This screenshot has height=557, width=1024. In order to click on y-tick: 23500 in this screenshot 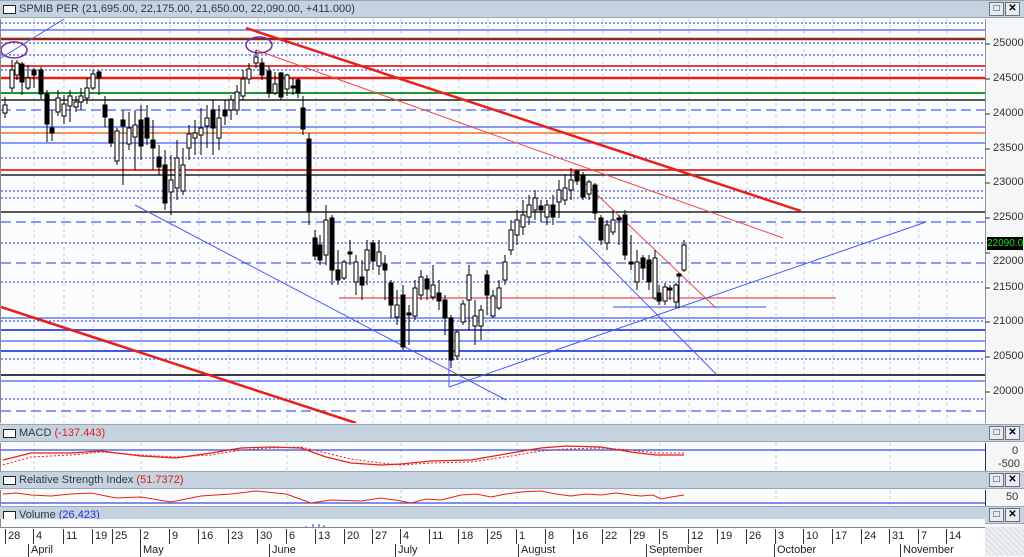, I will do `click(1008, 148)`.